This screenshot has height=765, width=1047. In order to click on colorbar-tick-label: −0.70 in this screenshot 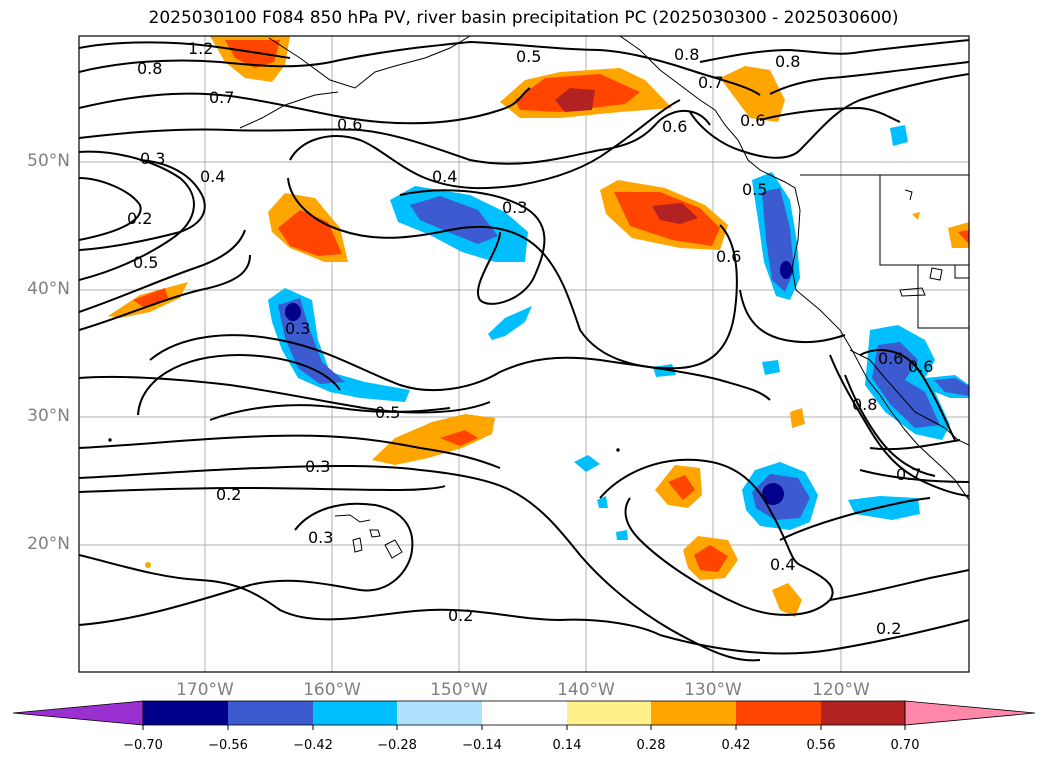, I will do `click(143, 745)`.